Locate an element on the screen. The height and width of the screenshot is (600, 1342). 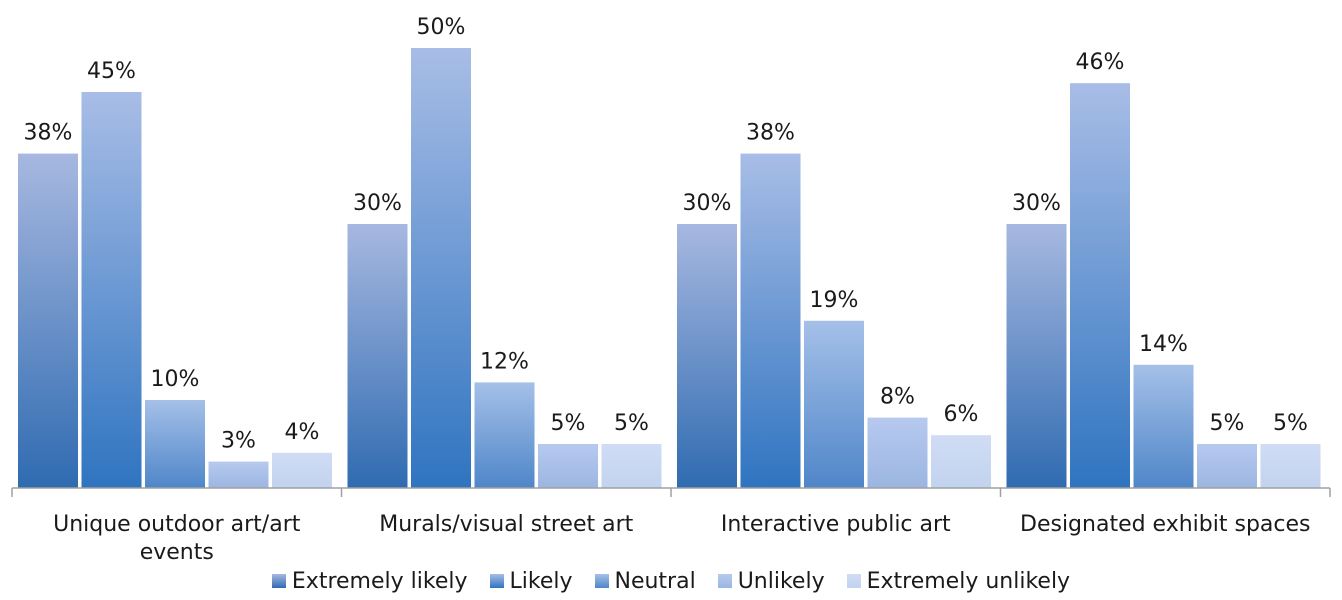
legend-item-extremely-likely: Extremely likely is located at coordinates (369, 581).